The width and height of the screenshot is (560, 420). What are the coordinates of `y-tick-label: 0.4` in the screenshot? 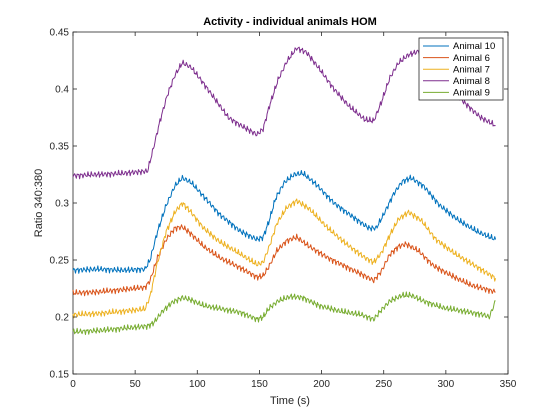 It's located at (62, 90).